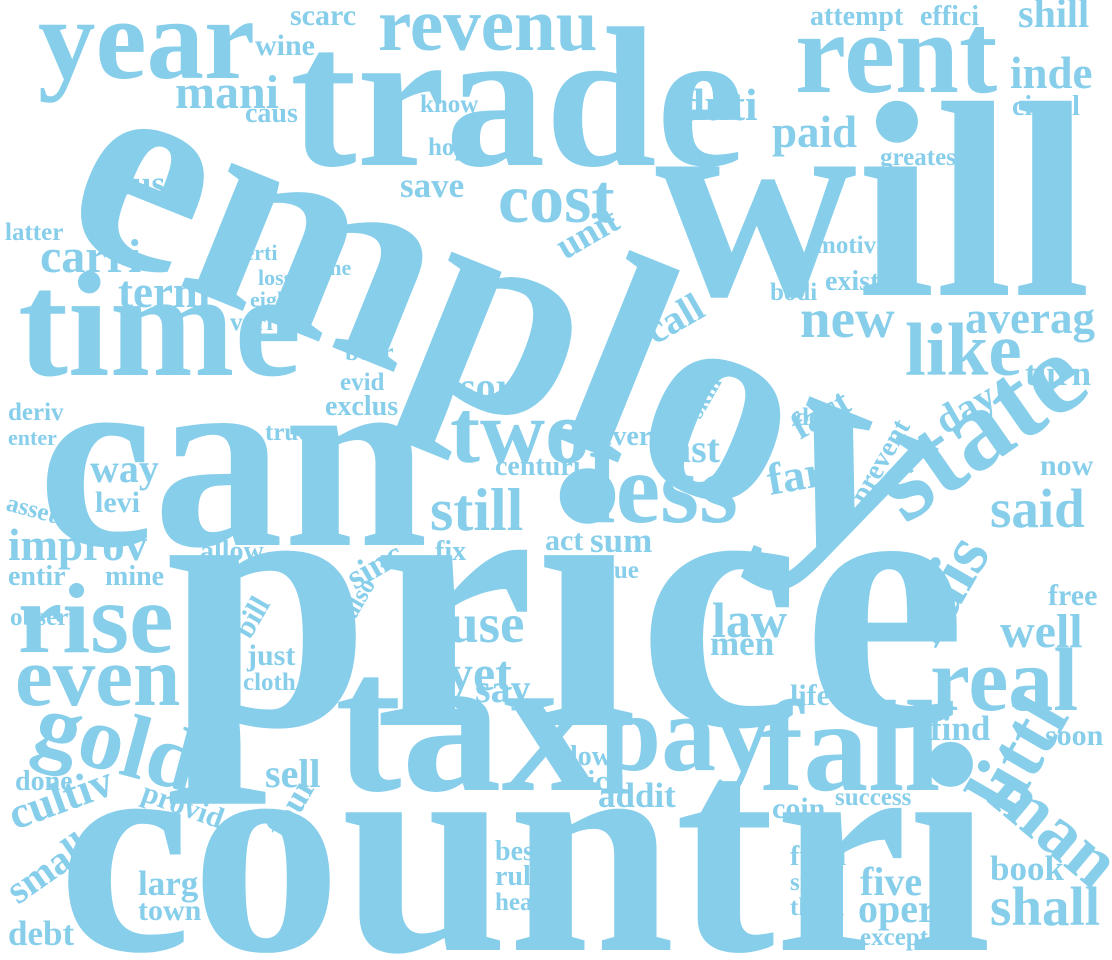 This screenshot has width=1112, height=960. I want to click on word: can, so click(233, 458).